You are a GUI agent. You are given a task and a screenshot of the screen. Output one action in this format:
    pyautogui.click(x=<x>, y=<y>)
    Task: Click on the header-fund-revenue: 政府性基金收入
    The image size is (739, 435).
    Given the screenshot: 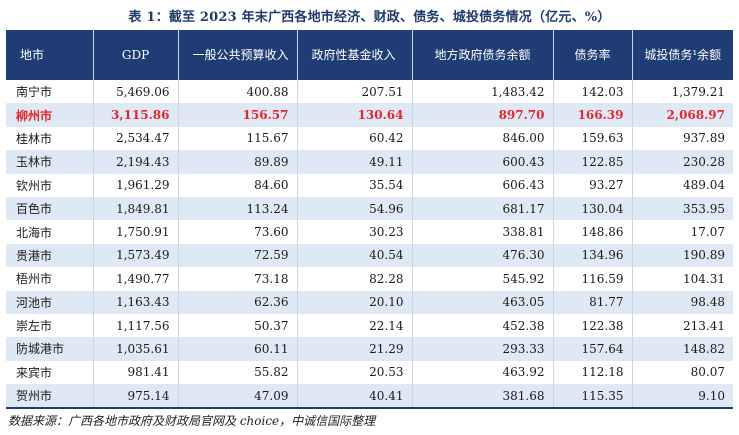 What is the action you would take?
    pyautogui.click(x=355, y=55)
    